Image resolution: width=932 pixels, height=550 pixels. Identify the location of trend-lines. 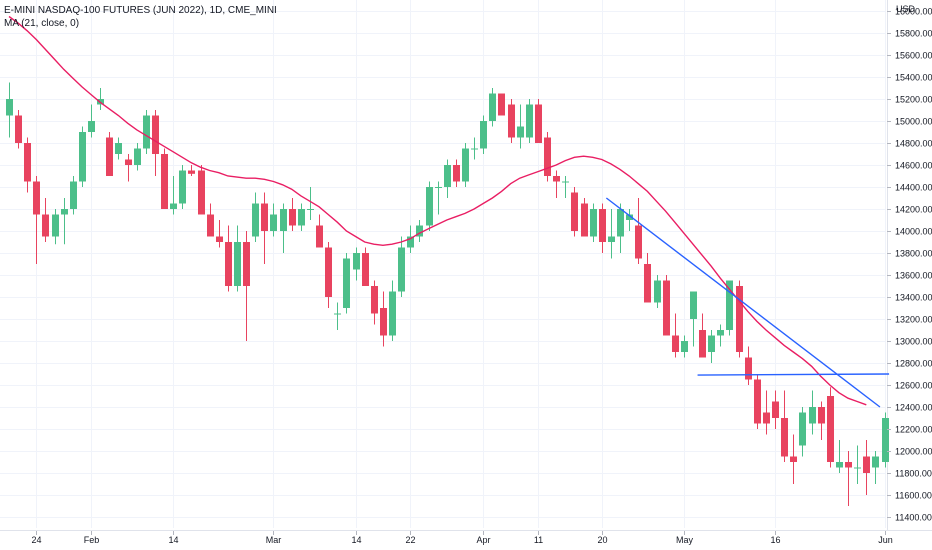
(747, 302).